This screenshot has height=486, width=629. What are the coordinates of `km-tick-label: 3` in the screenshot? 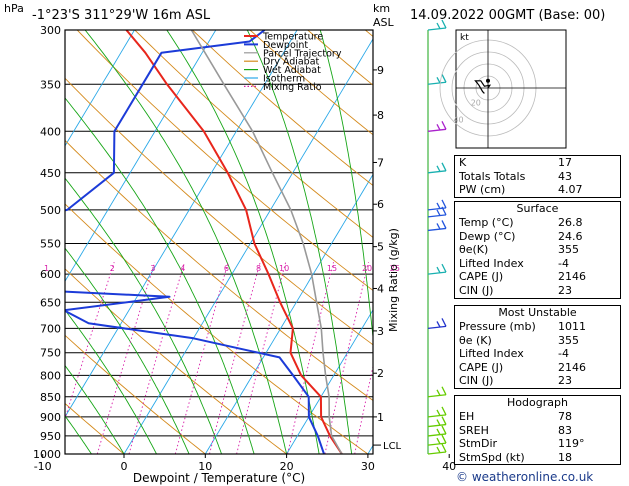 It's located at (380, 331).